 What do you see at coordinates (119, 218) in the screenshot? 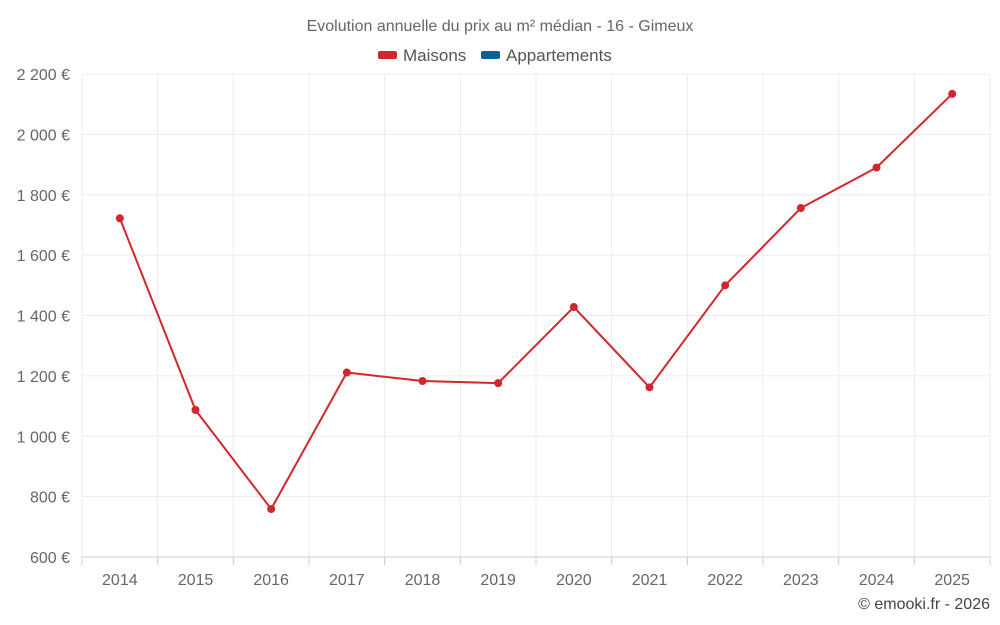
I see `data-point-2014` at bounding box center [119, 218].